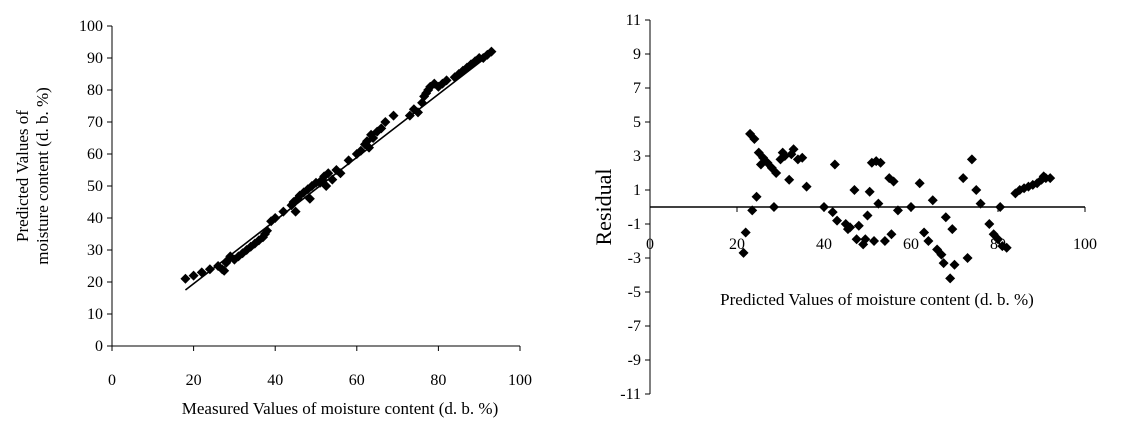  What do you see at coordinates (91, 26) in the screenshot?
I see `y-tick-label: 100` at bounding box center [91, 26].